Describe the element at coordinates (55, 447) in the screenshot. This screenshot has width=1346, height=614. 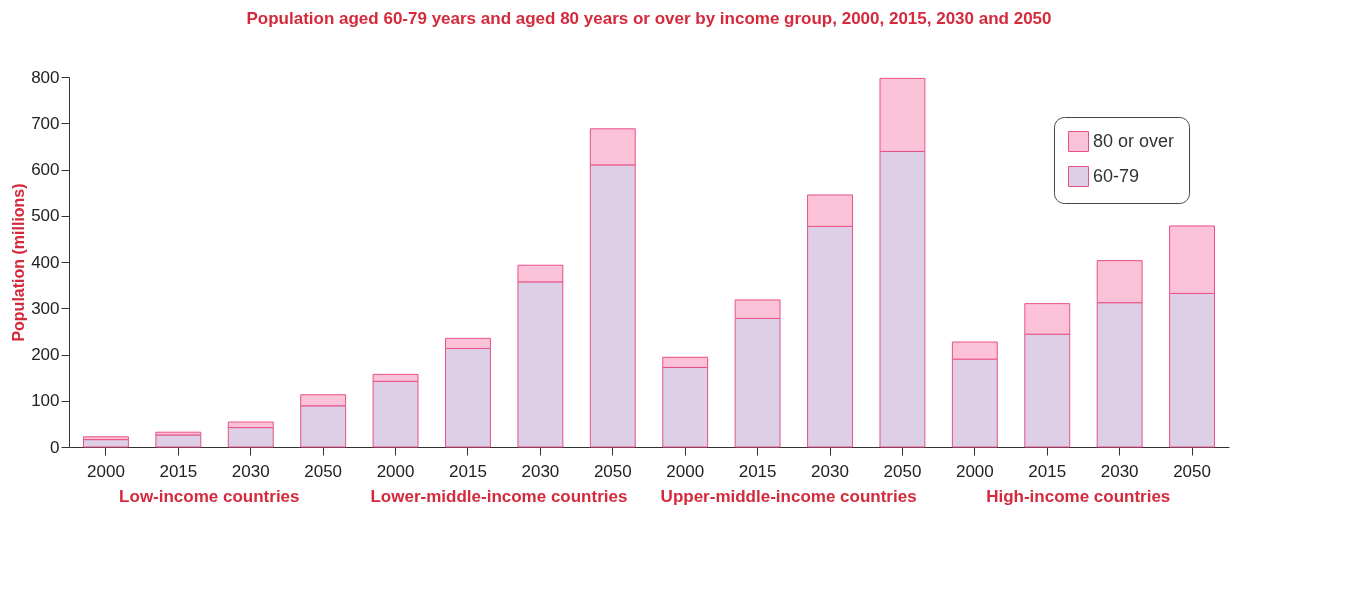
I see `y-tick-label: 0` at that location.